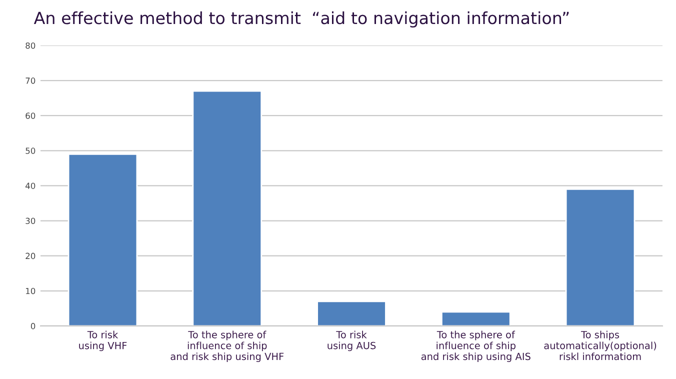 This screenshot has height=379, width=676. Describe the element at coordinates (600, 345) in the screenshot. I see `x-tick-label: To ships automatically(optional) riskl informatiom` at that location.